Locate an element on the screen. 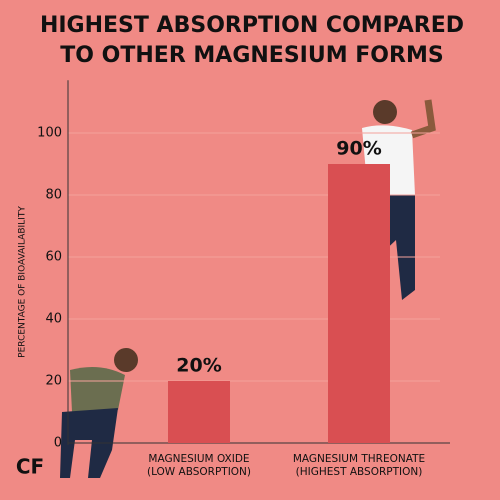  y-tick-label: 100 is located at coordinates (49, 133).